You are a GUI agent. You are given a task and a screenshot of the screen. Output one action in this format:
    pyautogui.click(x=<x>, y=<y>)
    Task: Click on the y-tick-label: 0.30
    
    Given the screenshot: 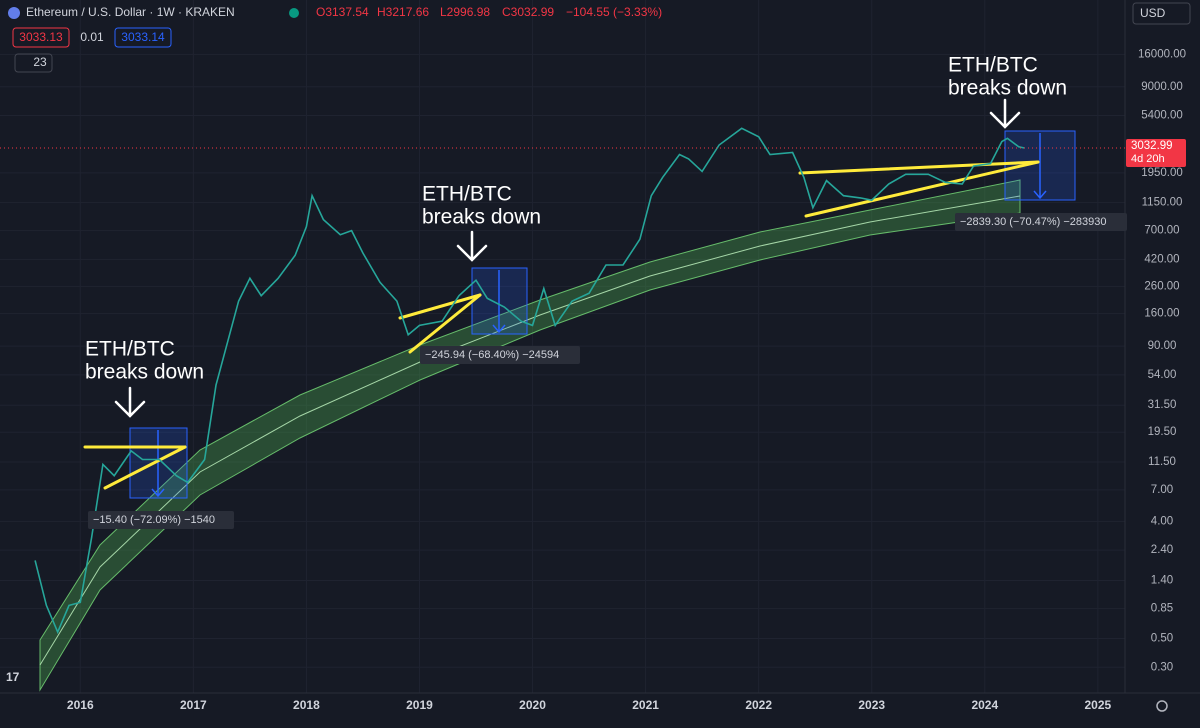 What is the action you would take?
    pyautogui.click(x=1162, y=667)
    